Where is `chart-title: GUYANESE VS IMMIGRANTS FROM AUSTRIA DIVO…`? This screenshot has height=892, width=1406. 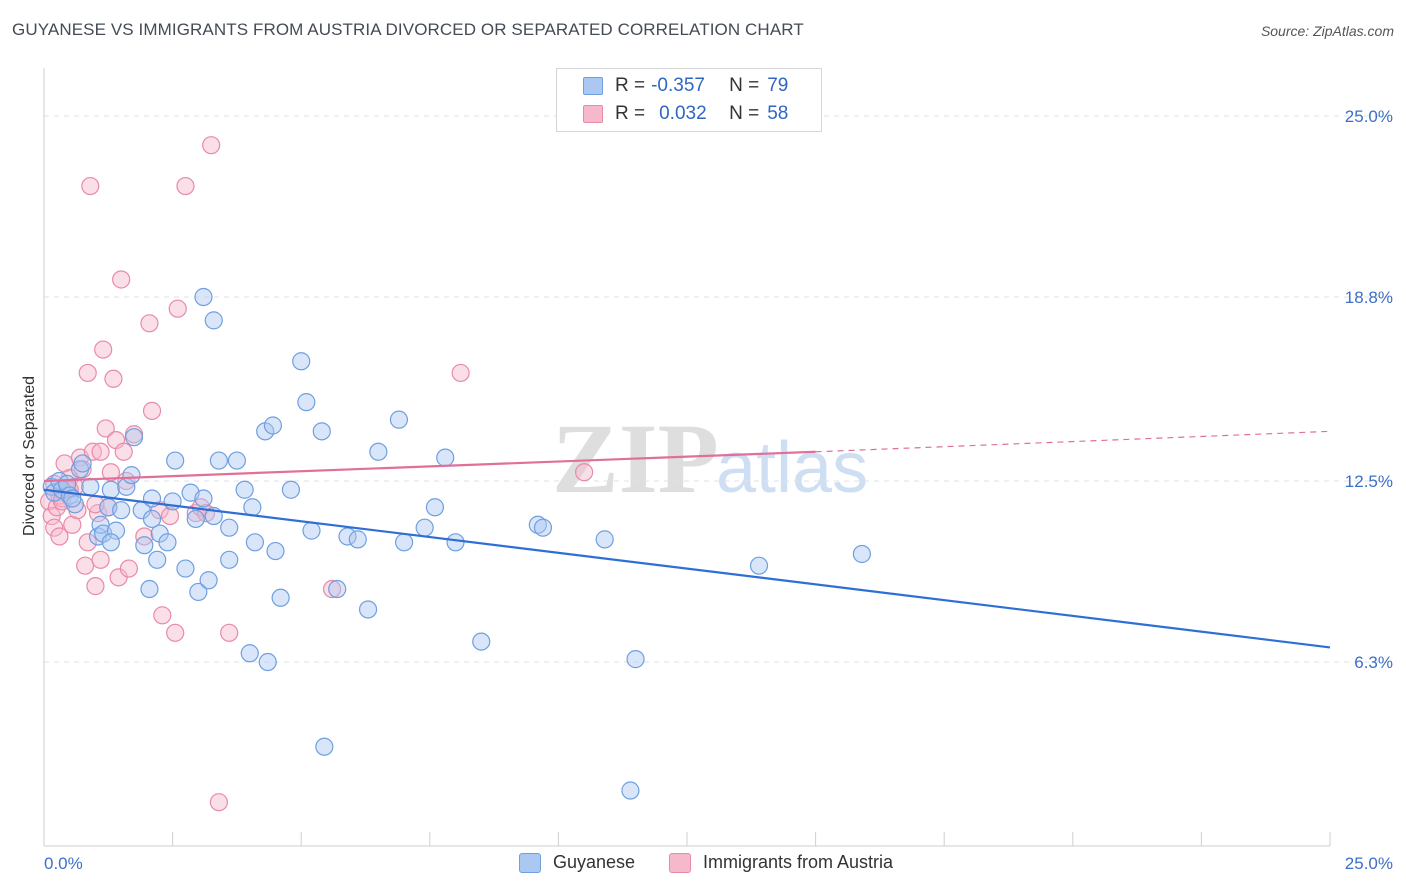
chart-title: GUYANESE VS IMMIGRANTS FROM AUSTRIA DIVO… is located at coordinates (408, 29).